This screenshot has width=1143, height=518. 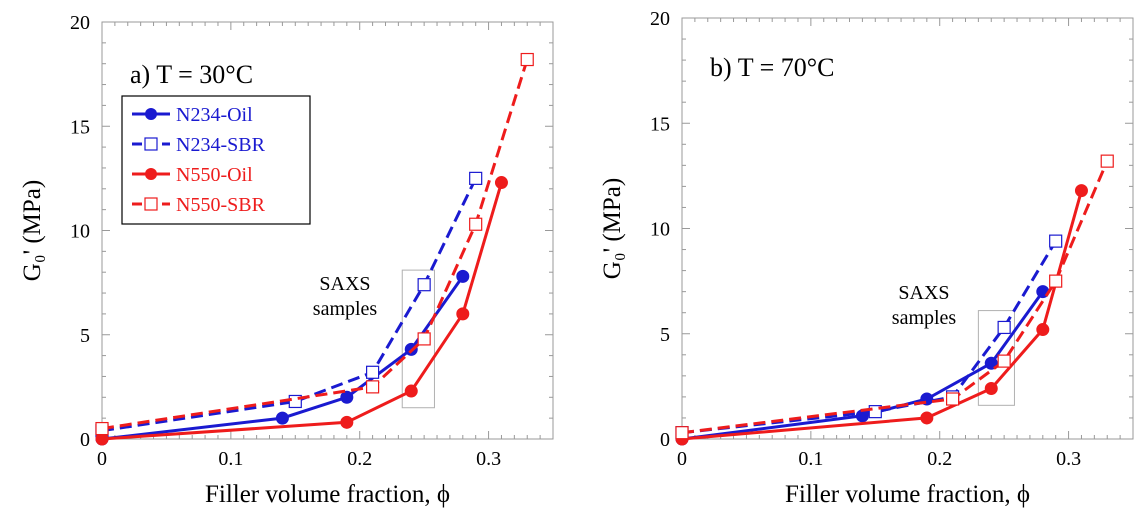 I want to click on panel-title: a) T = 30°C, so click(x=191, y=74).